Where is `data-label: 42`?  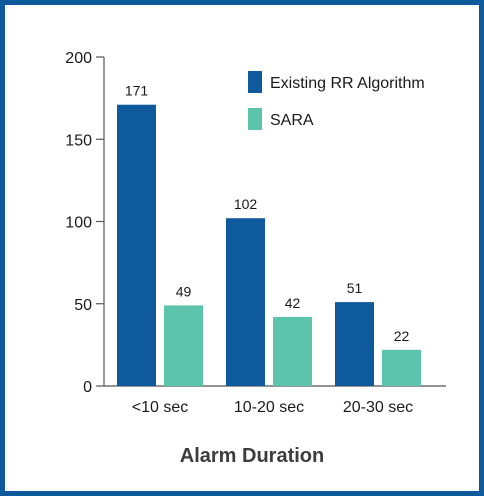 data-label: 42 is located at coordinates (293, 303).